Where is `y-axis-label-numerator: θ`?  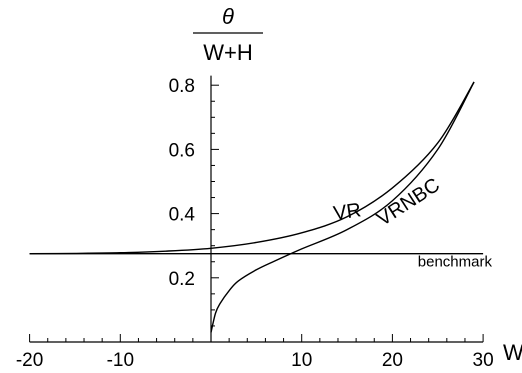
y-axis-label-numerator: θ is located at coordinates (228, 16).